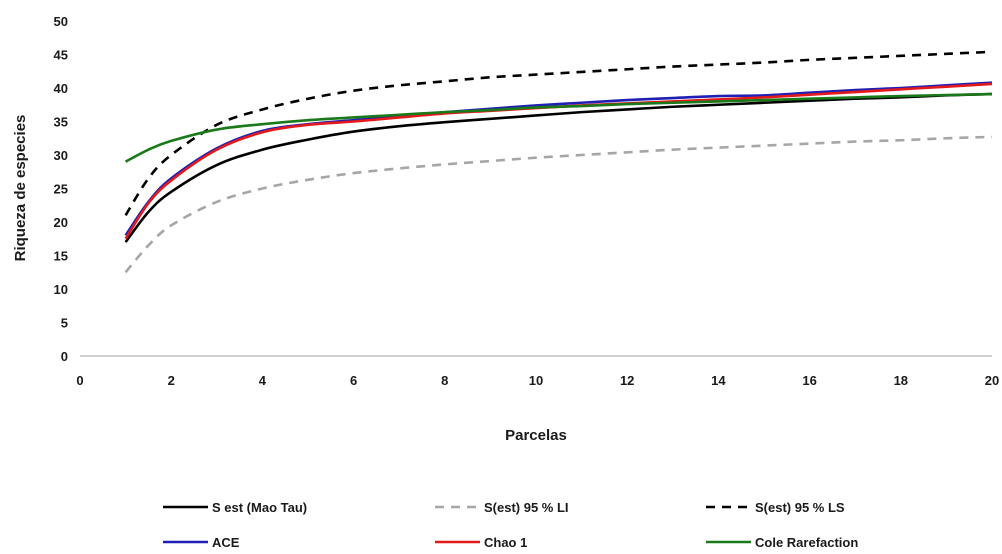 The width and height of the screenshot is (1002, 554). What do you see at coordinates (61, 55) in the screenshot?
I see `y-tick-label: 45` at bounding box center [61, 55].